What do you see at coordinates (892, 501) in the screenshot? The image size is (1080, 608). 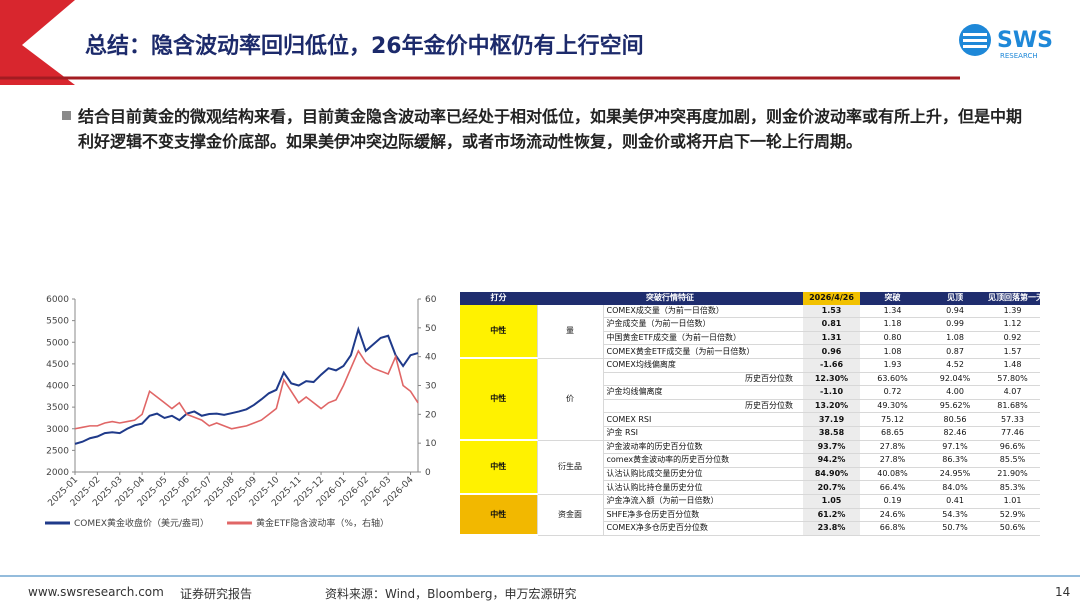 I see `value-cell: 0.19` at bounding box center [892, 501].